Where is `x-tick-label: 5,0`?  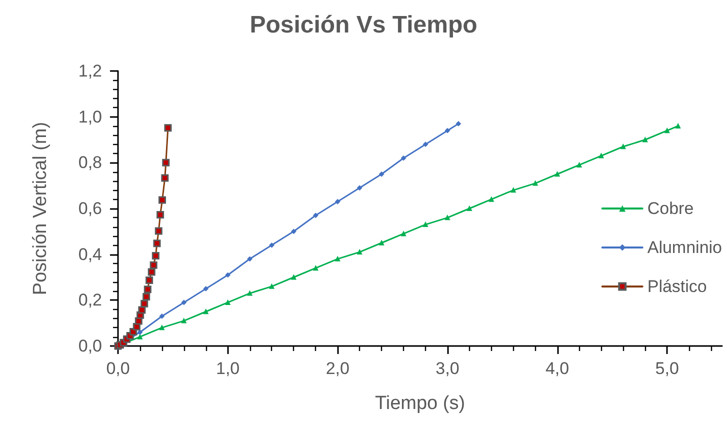 x-tick-label: 5,0 is located at coordinates (667, 368).